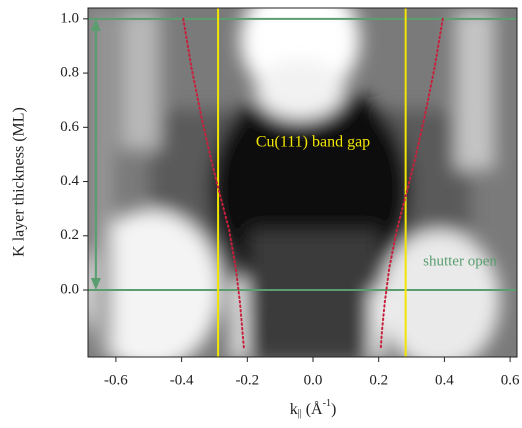 The image size is (522, 428). I want to click on x-tick-label: -0.4, so click(182, 380).